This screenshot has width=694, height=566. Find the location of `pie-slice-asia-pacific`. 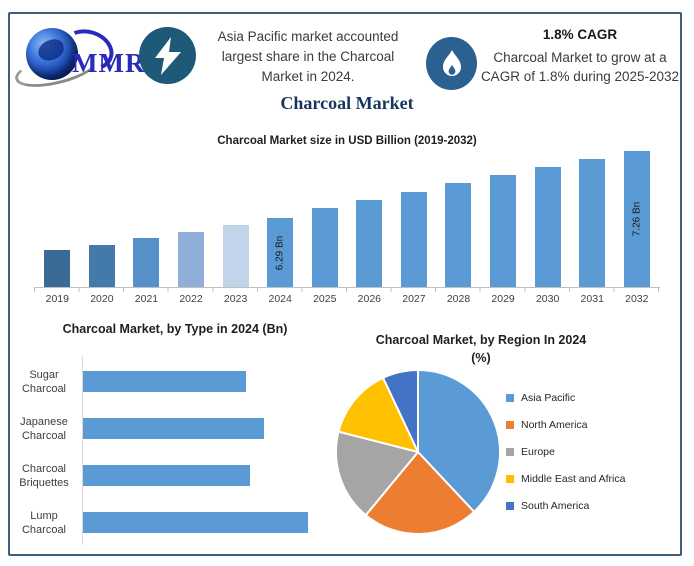

pie-slice-asia-pacific is located at coordinates (459, 441).